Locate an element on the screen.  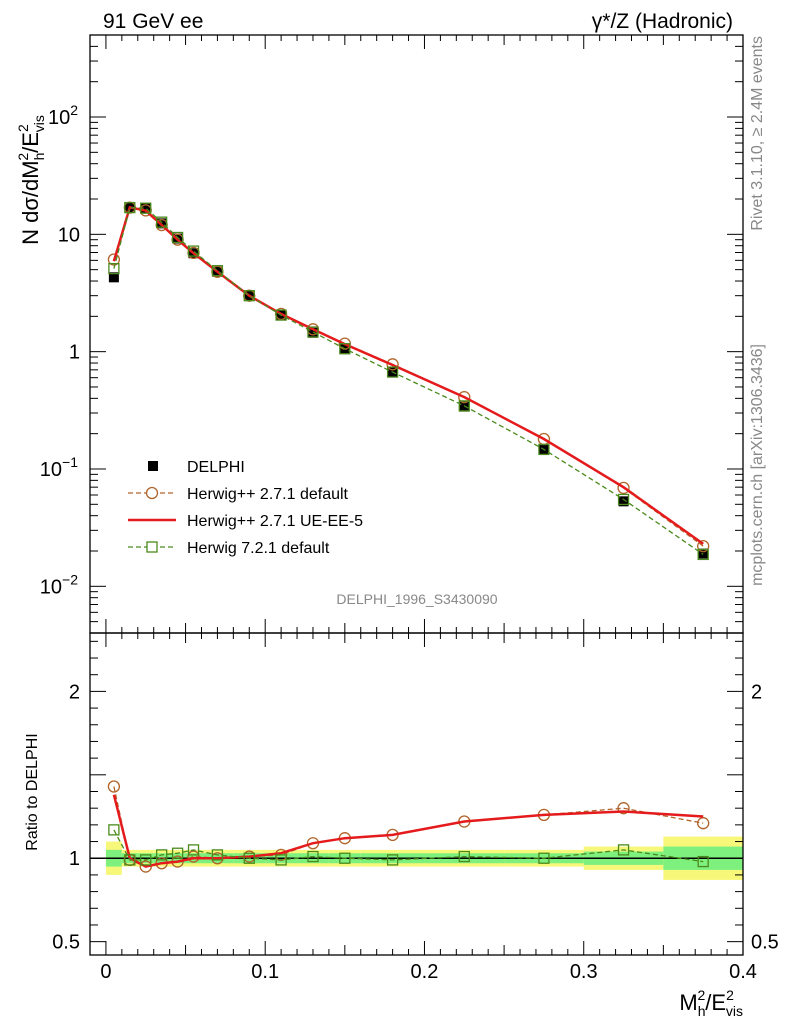
x-axis-label: Mh2/E2 vis is located at coordinates (711, 1003).